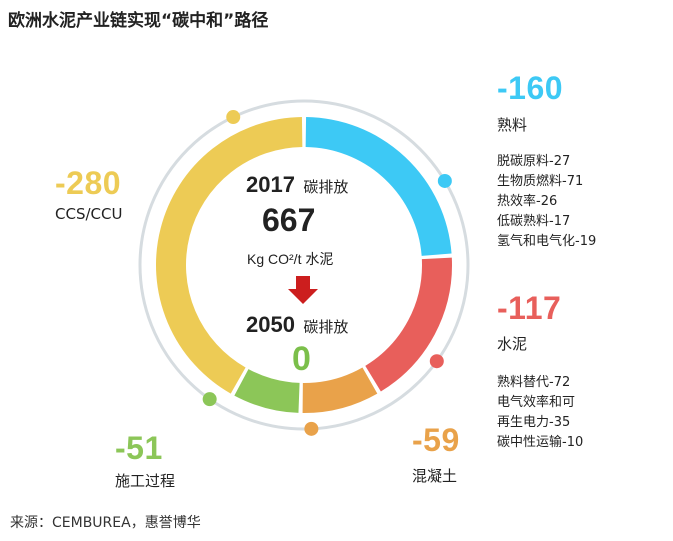 The height and width of the screenshot is (541, 673). Describe the element at coordinates (89, 214) in the screenshot. I see `ccs-label: CCS/CCU` at that location.